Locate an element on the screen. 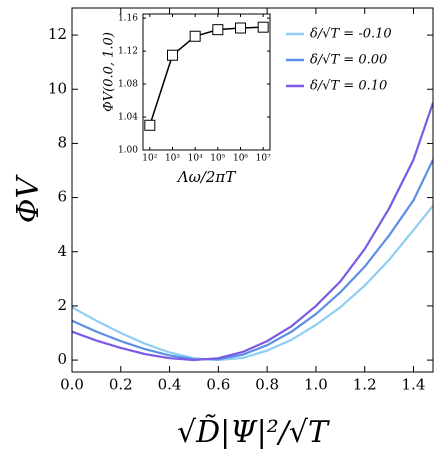 Image resolution: width=443 pixels, height=462 pixels. y-tick-label: 1.16 is located at coordinates (128, 19).